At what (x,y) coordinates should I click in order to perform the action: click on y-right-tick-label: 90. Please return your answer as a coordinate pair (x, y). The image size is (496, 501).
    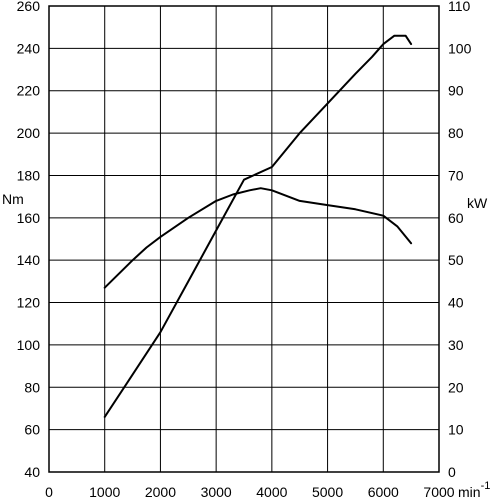
    Looking at the image, I should click on (456, 91).